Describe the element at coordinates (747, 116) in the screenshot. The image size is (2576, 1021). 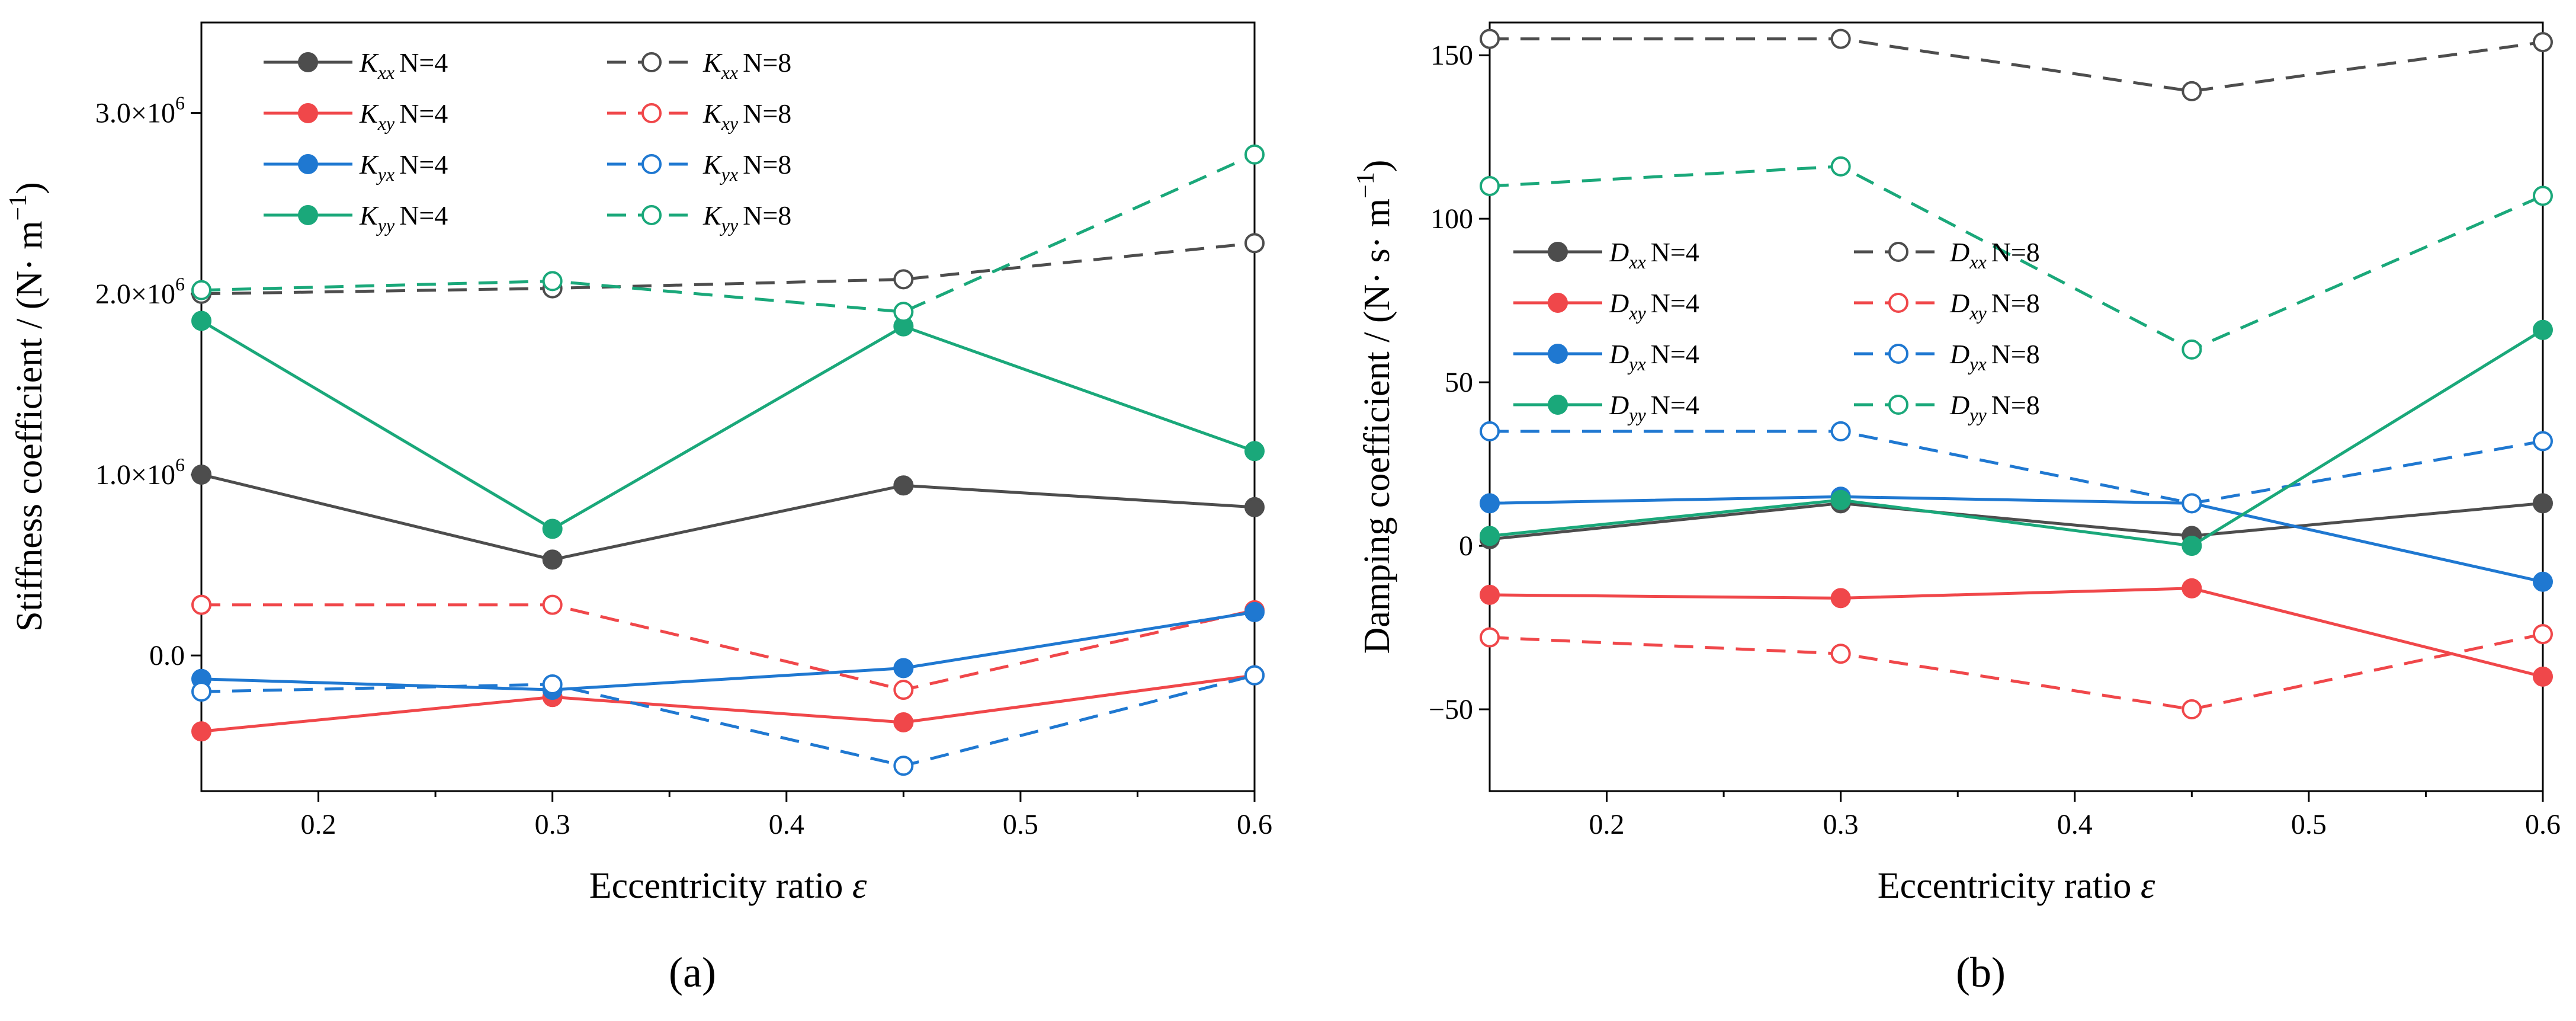
I see `legend-label: Kxy N=8` at that location.